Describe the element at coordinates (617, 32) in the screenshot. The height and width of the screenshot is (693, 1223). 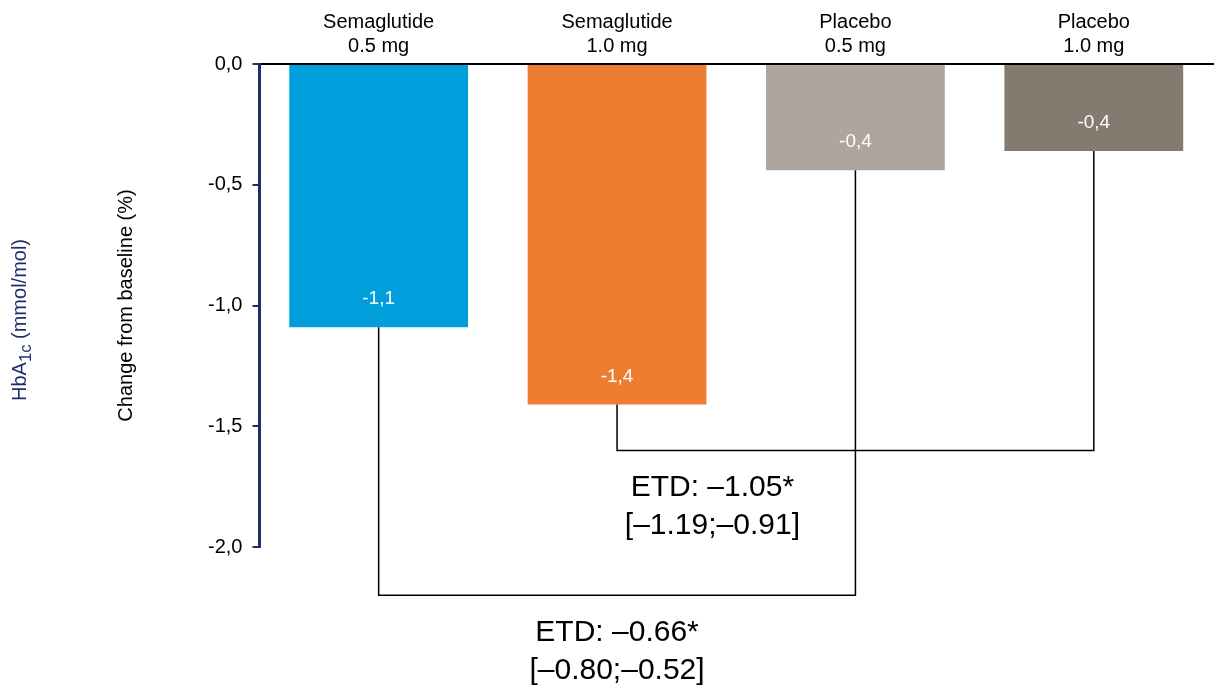
I see `x-tick-label: Semaglutide 1.0 mg` at that location.